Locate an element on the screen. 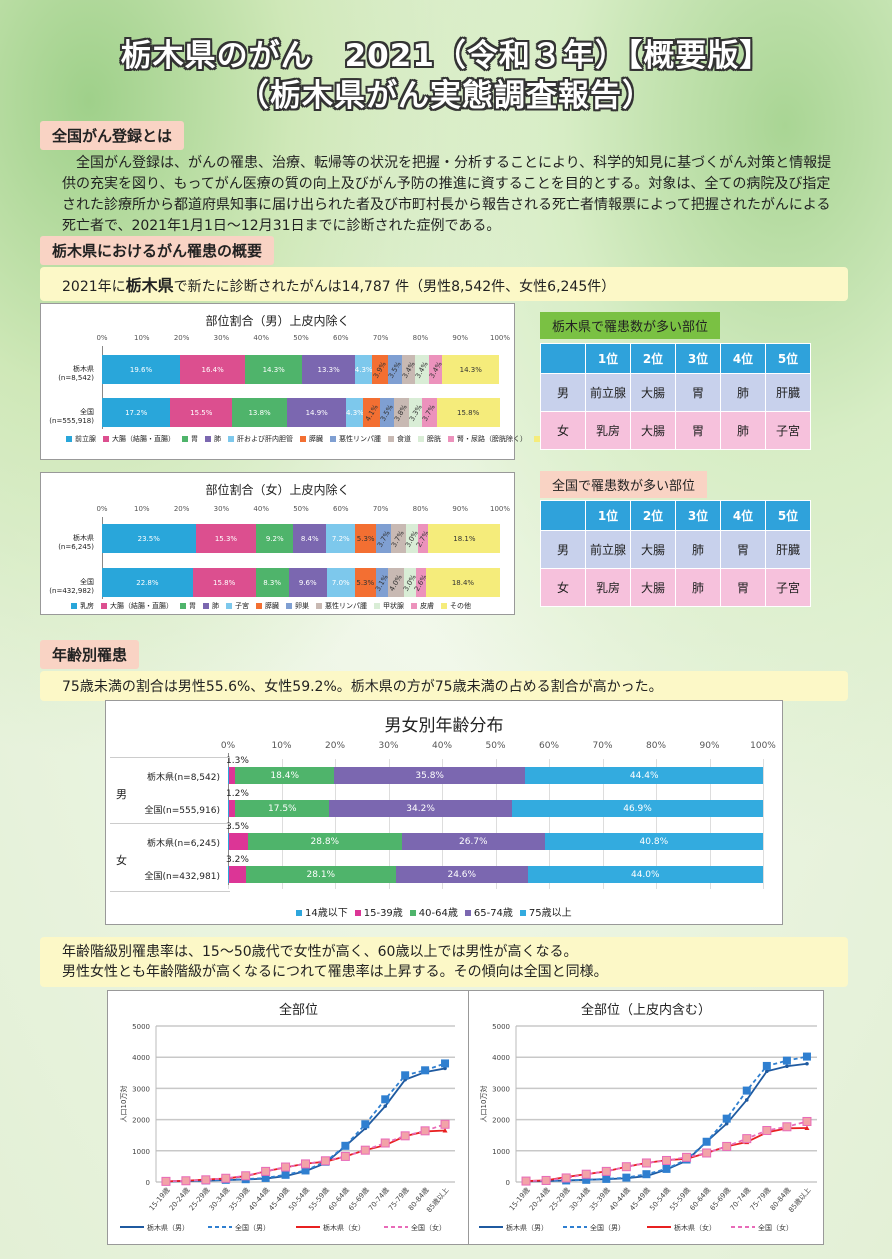 The image size is (892, 1259). legend-item: 腎・尿路（膀胱除く） is located at coordinates (487, 439).